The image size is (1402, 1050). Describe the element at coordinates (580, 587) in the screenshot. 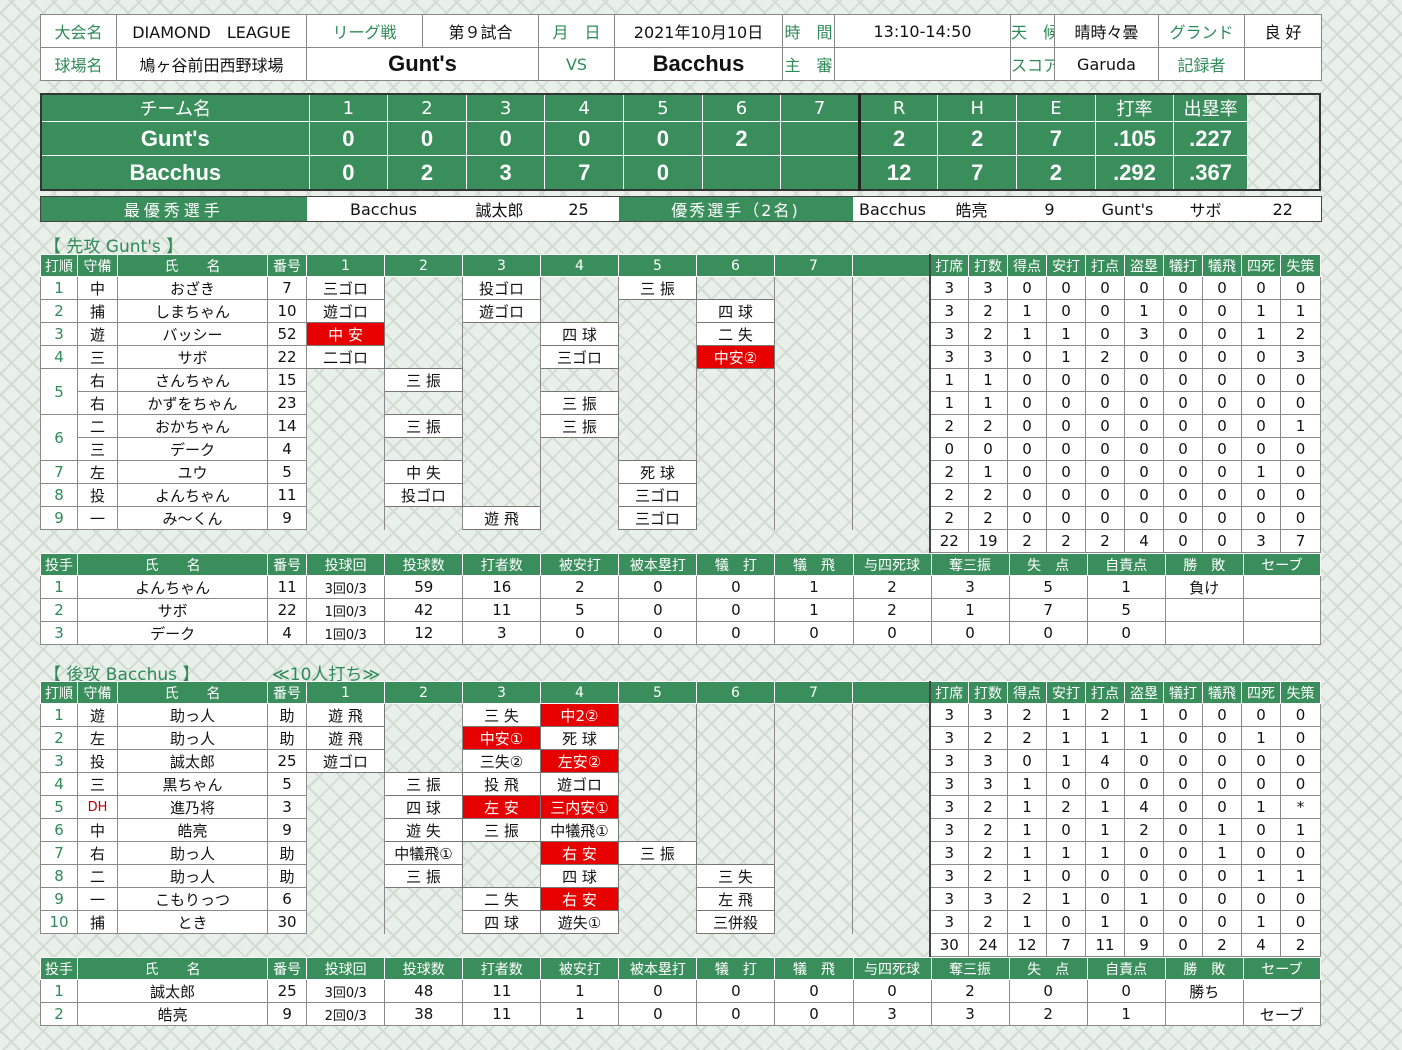

I see `pitcher-h: 2` at that location.